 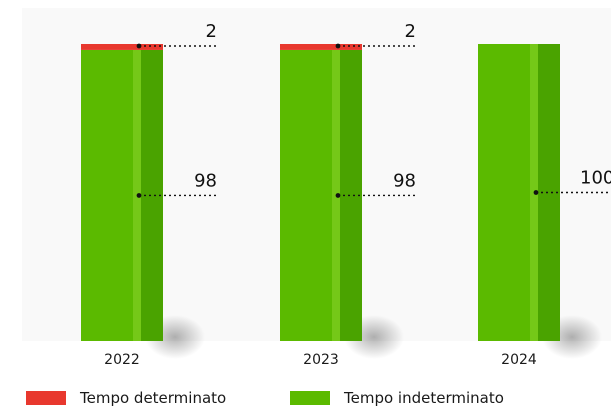 I want to click on data-label-tempo-determinato-2023: 2, so click(x=410, y=31).